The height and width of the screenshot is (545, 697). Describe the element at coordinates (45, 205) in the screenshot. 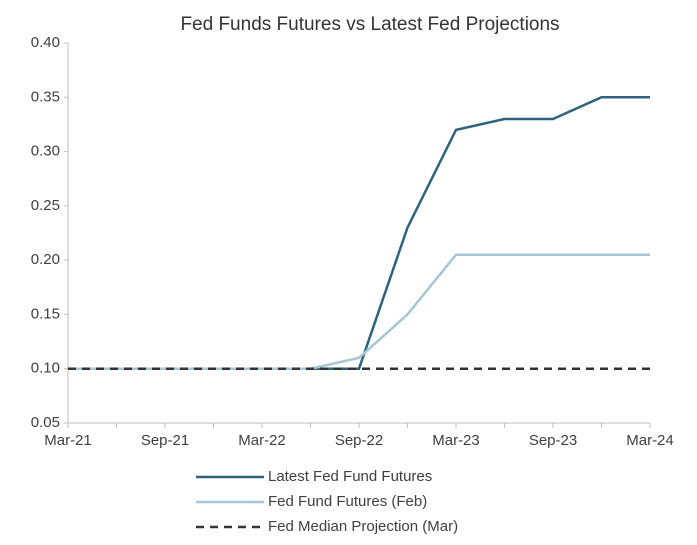

I see `y-tick-label: 0.25` at that location.